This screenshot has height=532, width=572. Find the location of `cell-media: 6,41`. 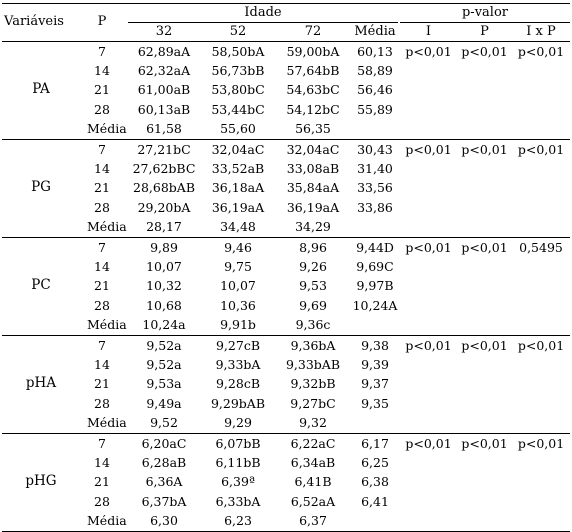

cell-media: 6,41 is located at coordinates (375, 501).